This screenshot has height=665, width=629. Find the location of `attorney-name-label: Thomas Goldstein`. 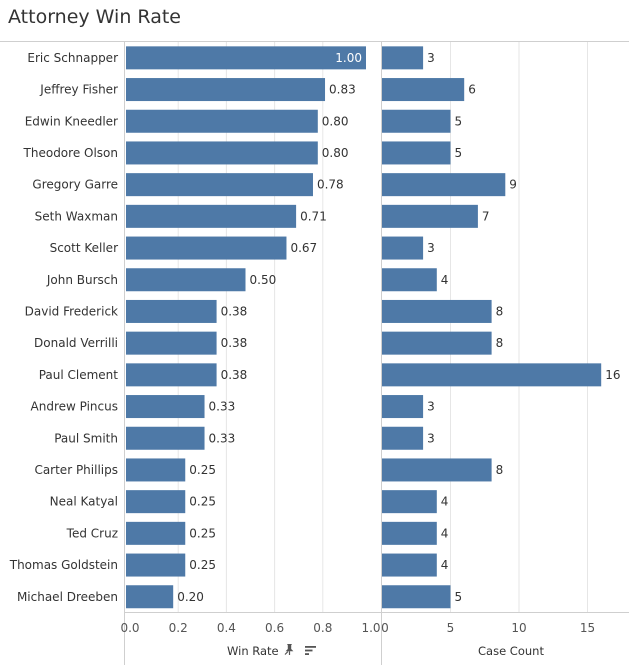

attorney-name-label: Thomas Goldstein is located at coordinates (63, 565).